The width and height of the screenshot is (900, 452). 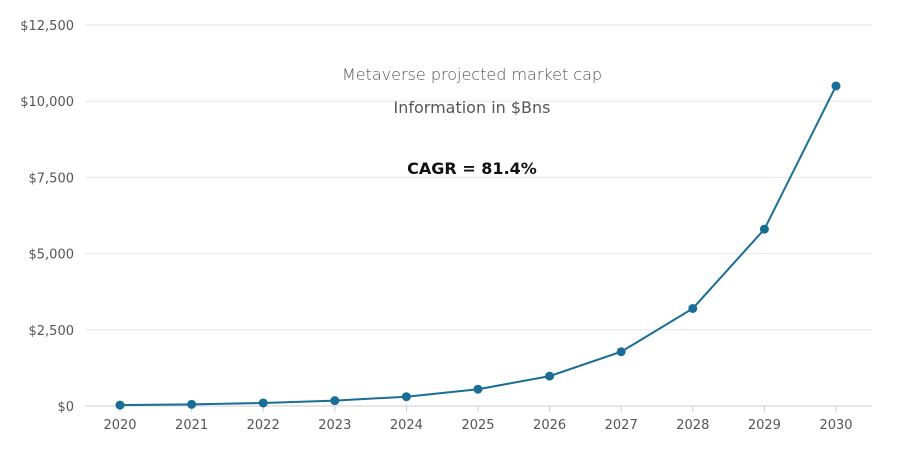 What do you see at coordinates (192, 404) in the screenshot?
I see `data-point-2021` at bounding box center [192, 404].